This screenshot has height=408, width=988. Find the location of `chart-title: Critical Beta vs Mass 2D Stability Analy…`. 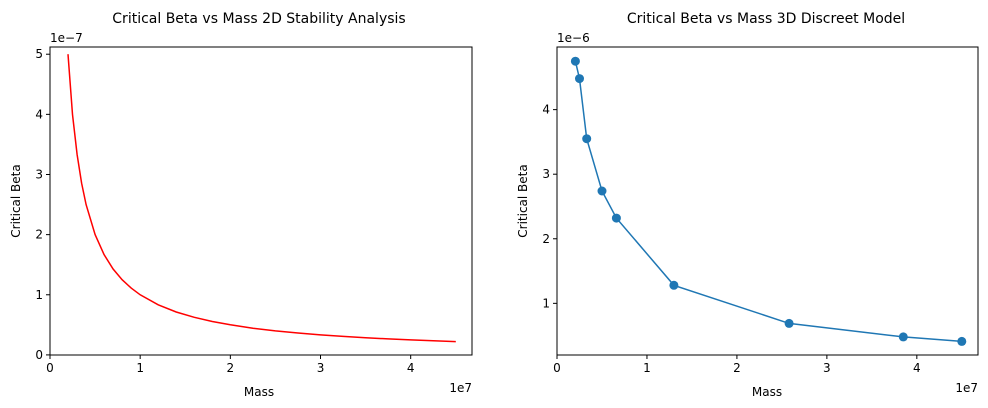

chart-title: Critical Beta vs Mass 2D Stability Analy… is located at coordinates (258, 19).